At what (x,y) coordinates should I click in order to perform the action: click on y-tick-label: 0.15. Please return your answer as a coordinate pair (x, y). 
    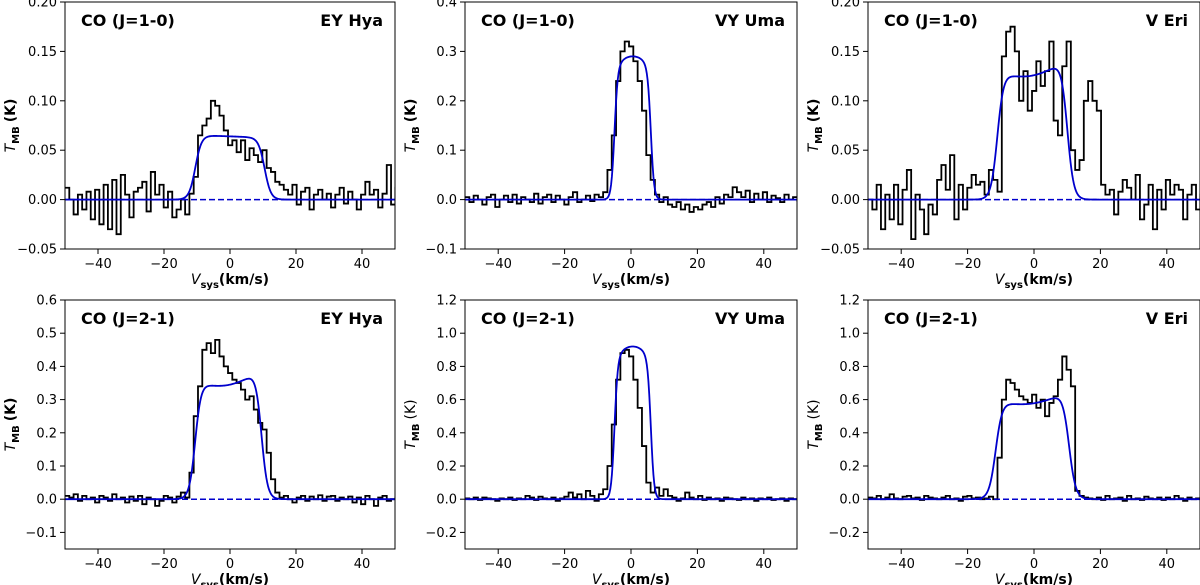
    Looking at the image, I should click on (845, 52).